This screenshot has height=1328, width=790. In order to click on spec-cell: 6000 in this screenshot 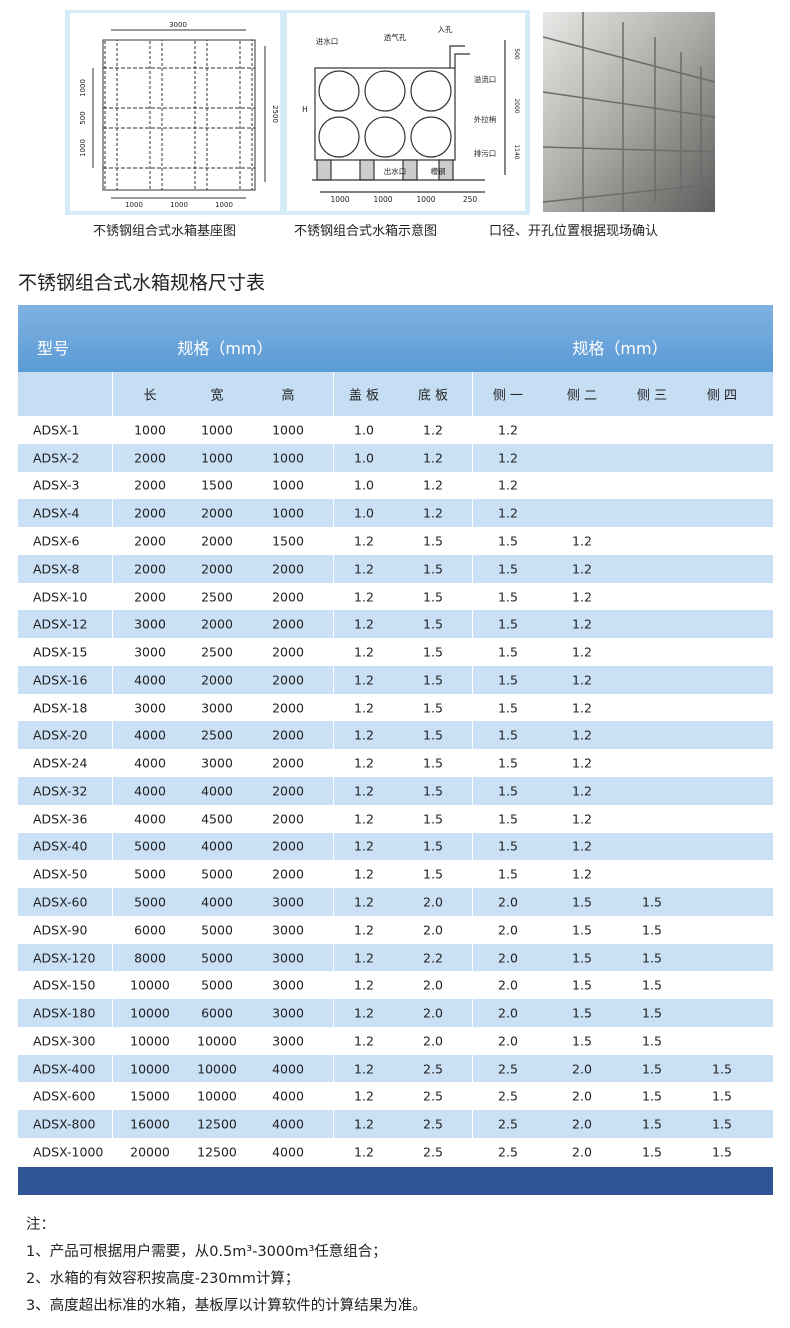, I will do `click(150, 930)`.